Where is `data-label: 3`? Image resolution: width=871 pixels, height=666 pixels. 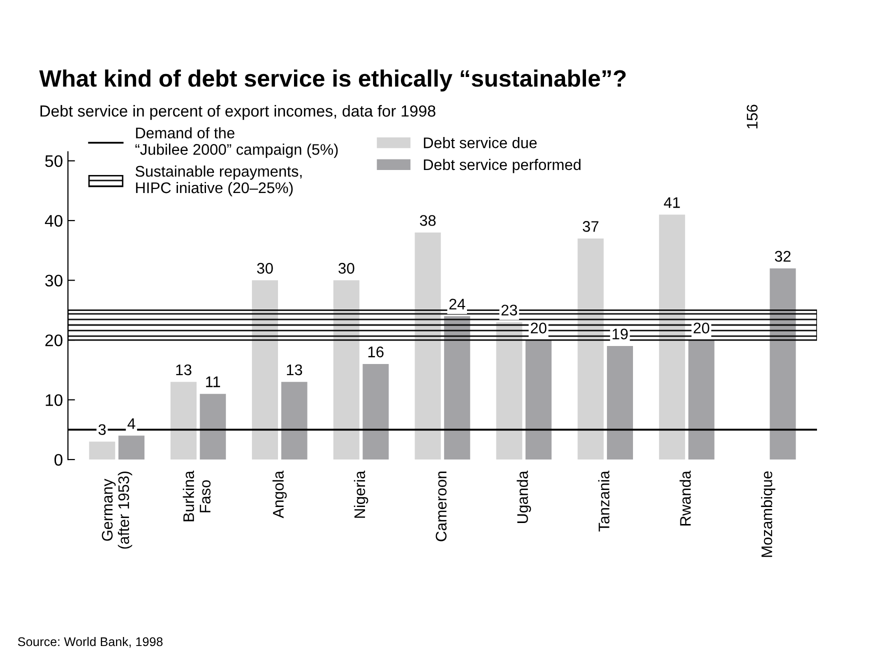 data-label: 3 is located at coordinates (102, 430).